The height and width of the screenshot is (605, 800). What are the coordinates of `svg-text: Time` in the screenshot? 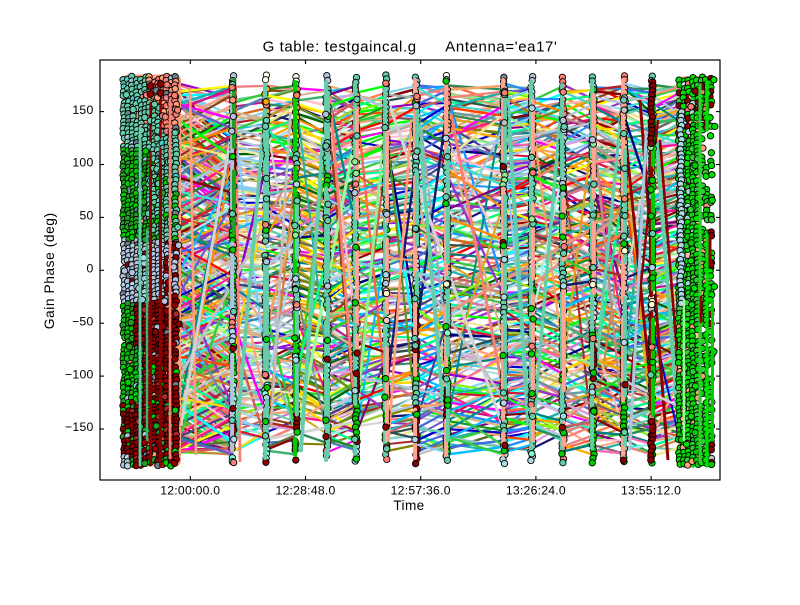 It's located at (408, 505).